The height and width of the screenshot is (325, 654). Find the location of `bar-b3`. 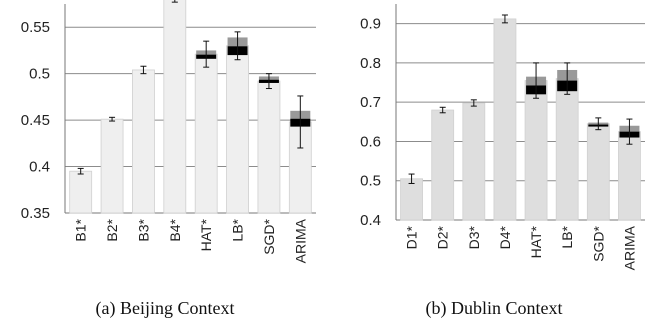

bar-b3 is located at coordinates (143, 141).